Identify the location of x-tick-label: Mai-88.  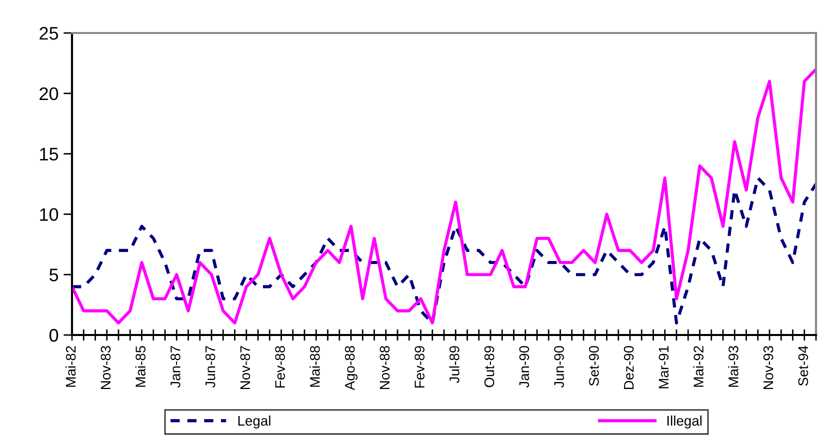
(315, 366).